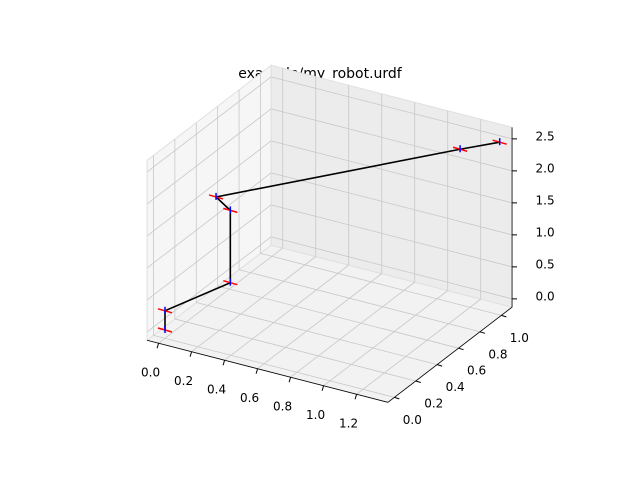 This screenshot has height=480, width=640. What do you see at coordinates (545, 264) in the screenshot?
I see `z-tick-label: 0.5` at bounding box center [545, 264].